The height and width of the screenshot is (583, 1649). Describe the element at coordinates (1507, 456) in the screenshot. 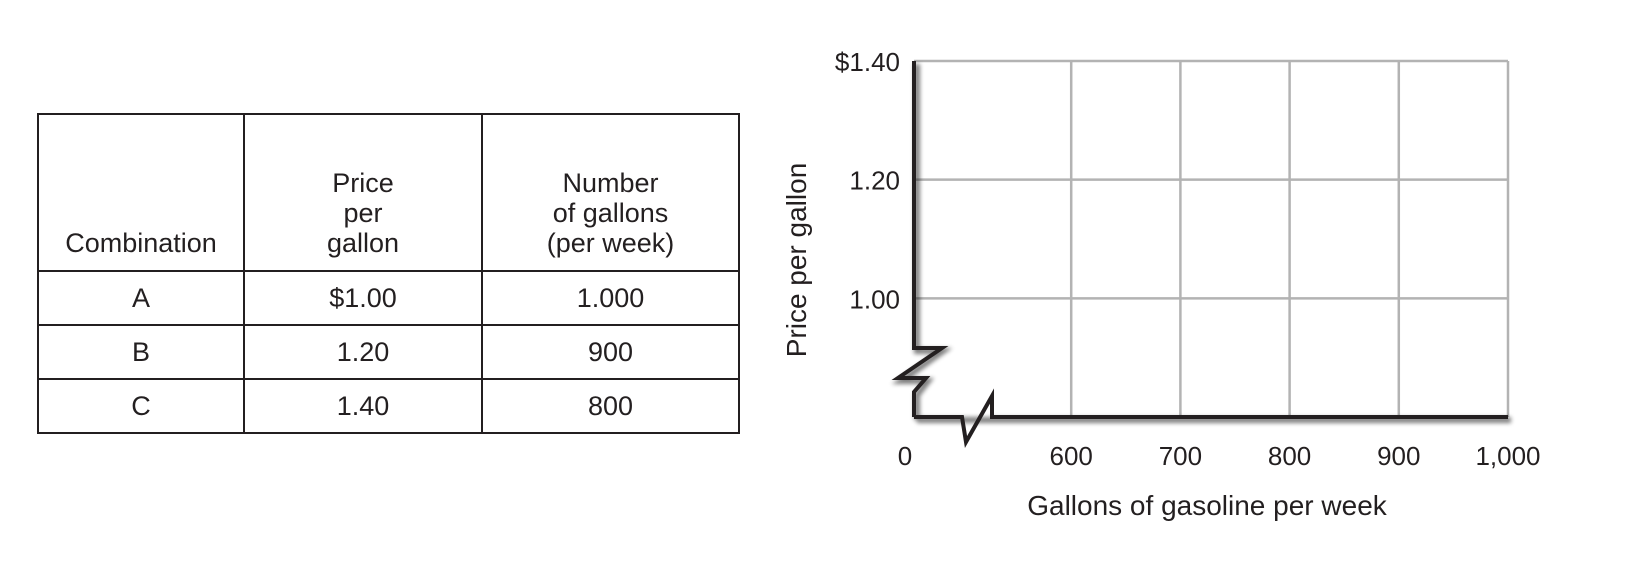

I see `x-tick-label-1,000: 1,000` at that location.